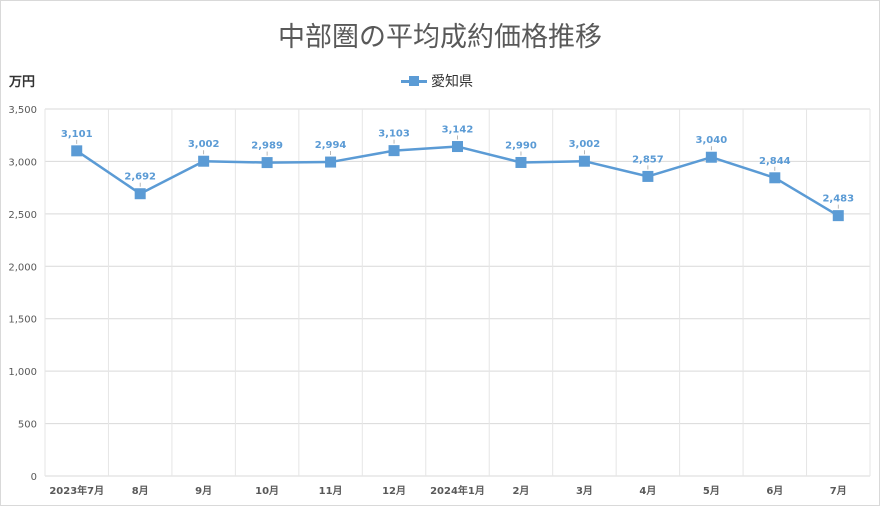 This screenshot has height=506, width=880. I want to click on legend: 愛知県, so click(437, 81).